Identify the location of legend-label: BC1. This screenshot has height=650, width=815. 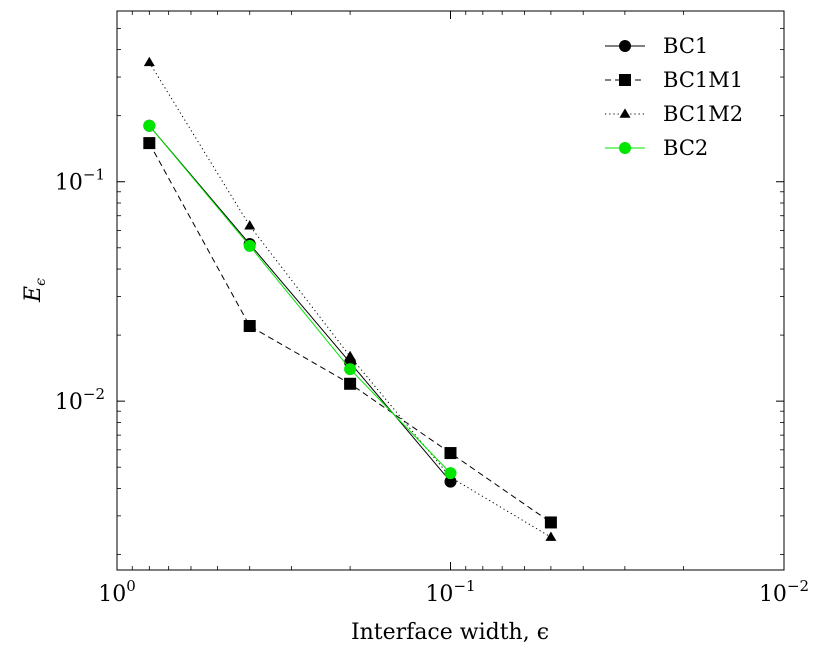
(685, 46).